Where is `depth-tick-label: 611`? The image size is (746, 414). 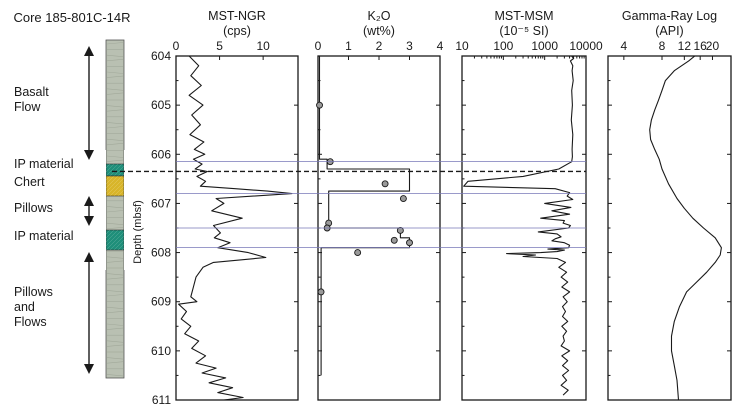
depth-tick-label: 611 is located at coordinates (161, 400).